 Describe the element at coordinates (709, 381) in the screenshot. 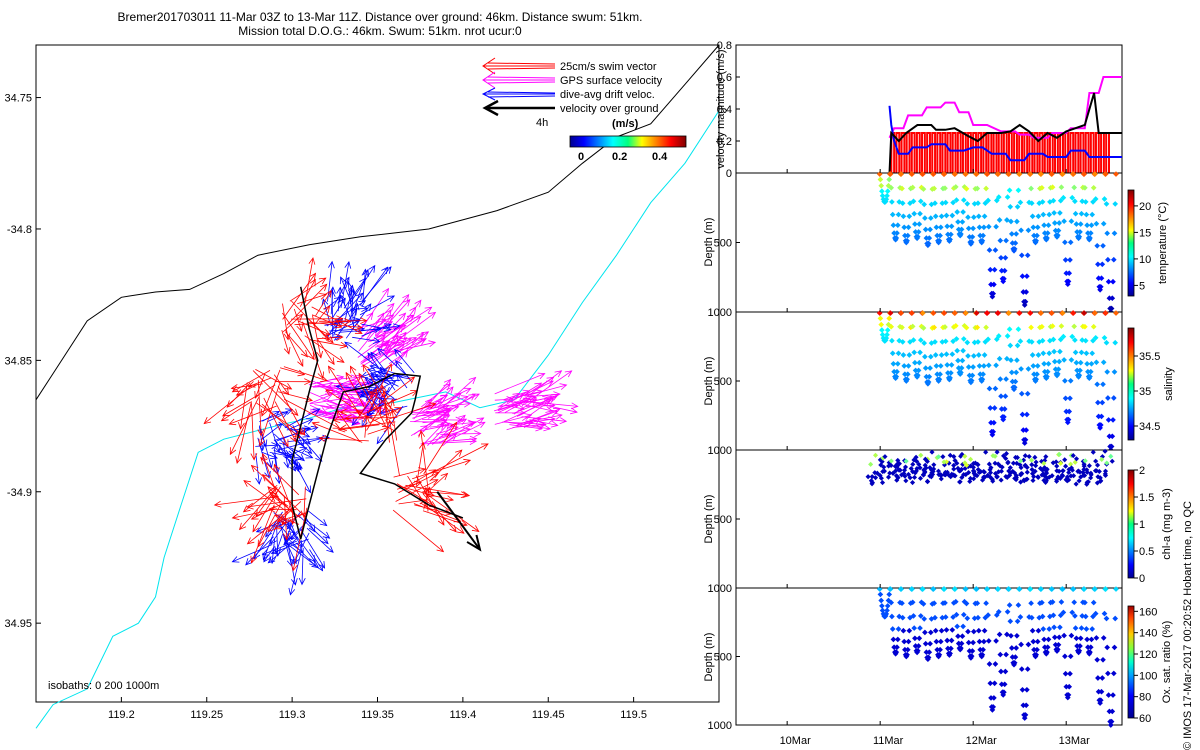

I see `salinity-ylabel: Depth (m)` at that location.